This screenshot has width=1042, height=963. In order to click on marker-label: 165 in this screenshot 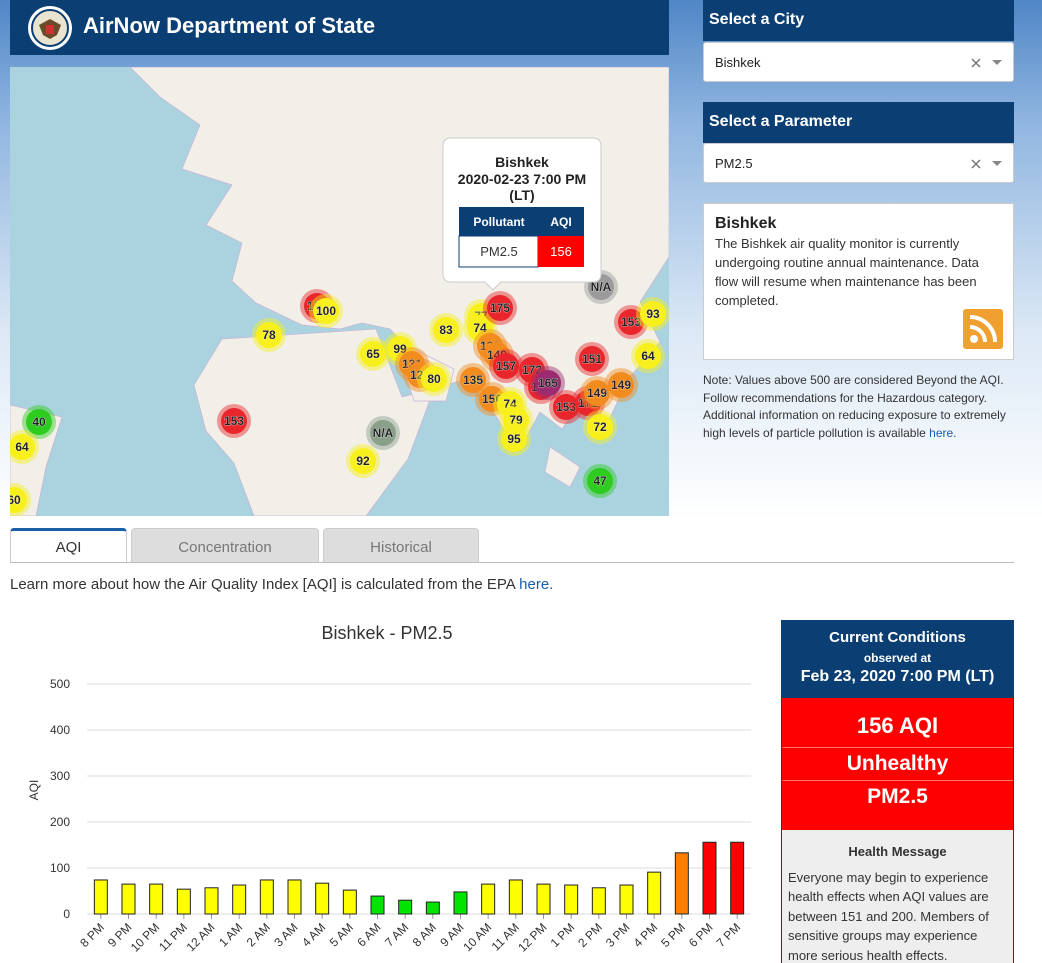, I will do `click(548, 383)`.